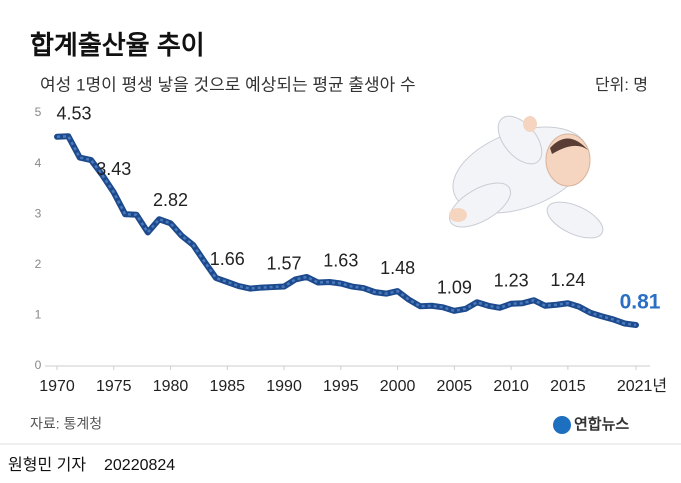 The height and width of the screenshot is (483, 681). Describe the element at coordinates (562, 425) in the screenshot. I see `logo-icon` at that location.